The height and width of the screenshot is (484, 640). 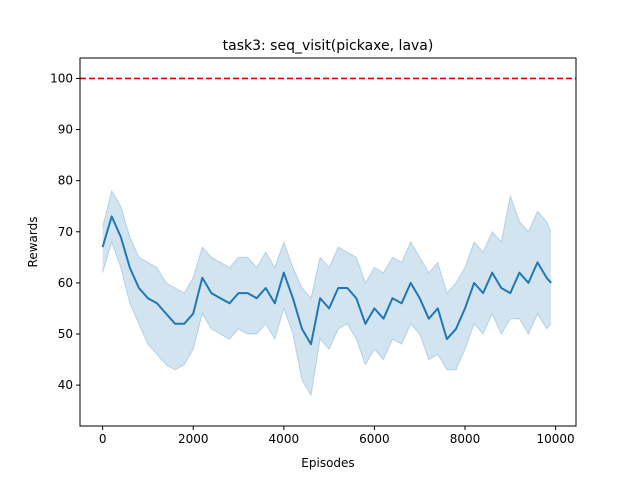 I want to click on y-tick-label: 100, so click(x=61, y=78).